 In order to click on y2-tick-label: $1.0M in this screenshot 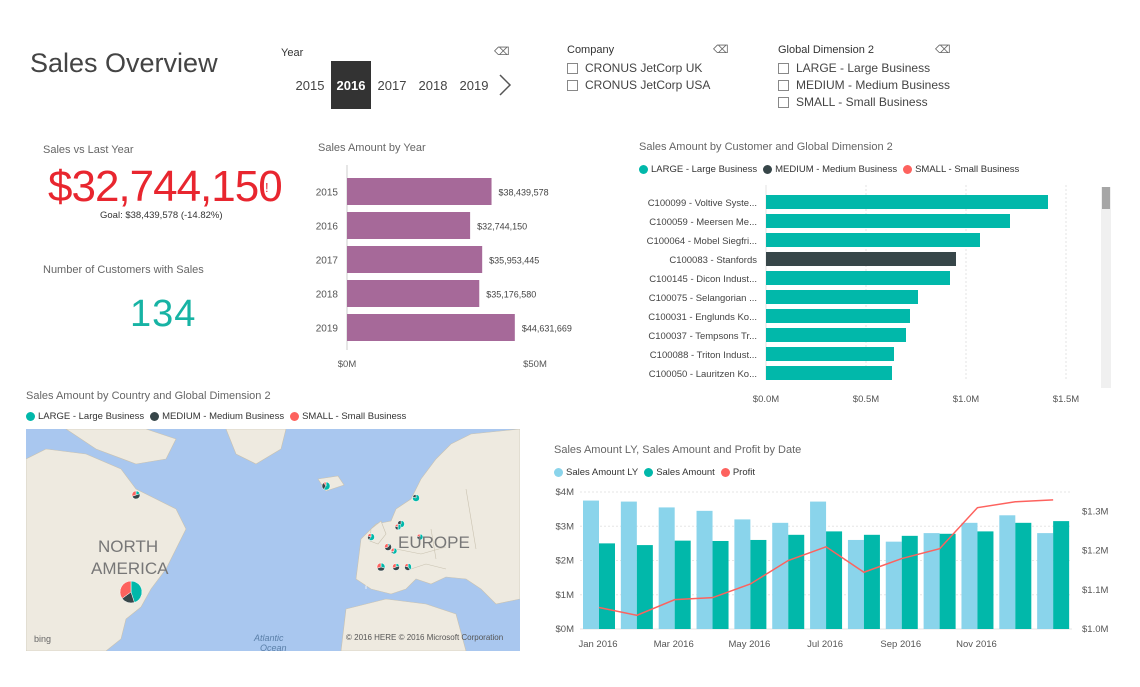, I will do `click(1095, 629)`.